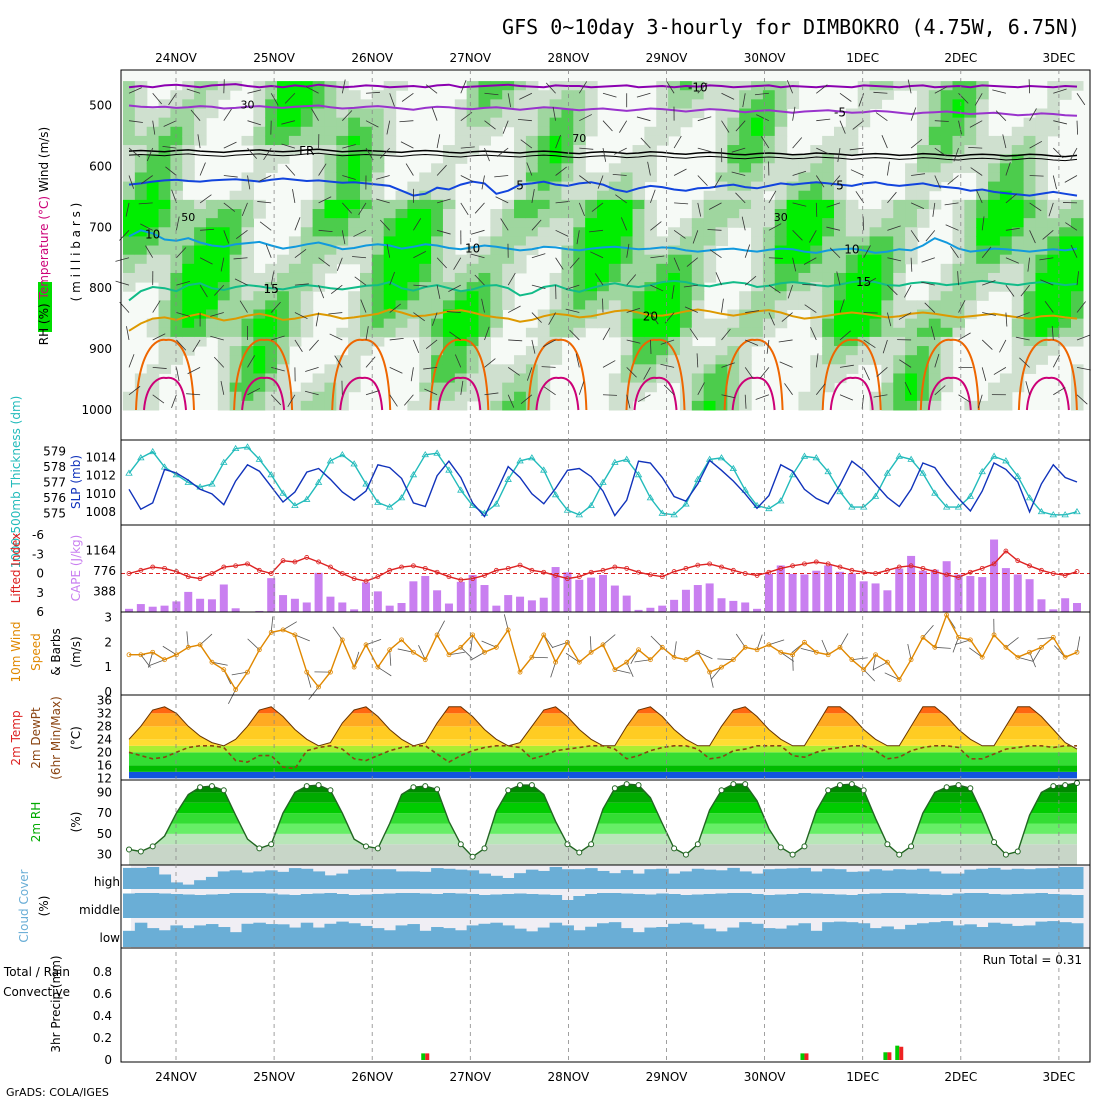 This screenshot has height=1100, width=1100. Describe the element at coordinates (54, 452) in the screenshot. I see `ytick-thickness: 579` at that location.